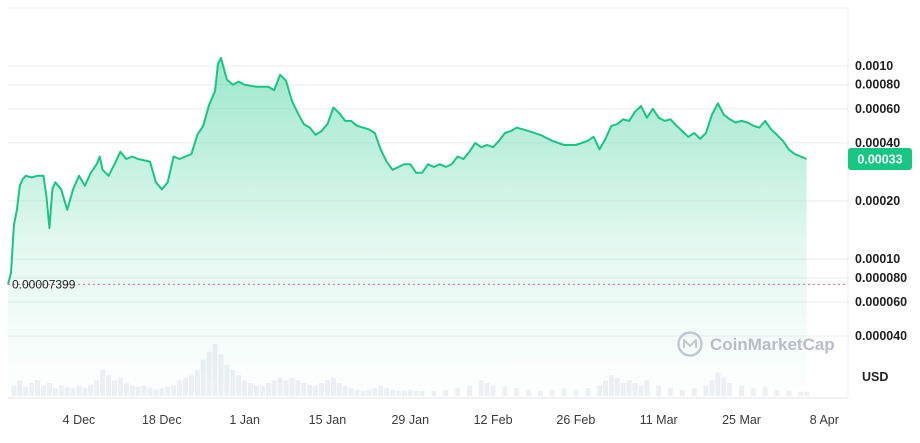  What do you see at coordinates (772, 344) in the screenshot?
I see `watermark-text: CoinMarketCap` at bounding box center [772, 344].